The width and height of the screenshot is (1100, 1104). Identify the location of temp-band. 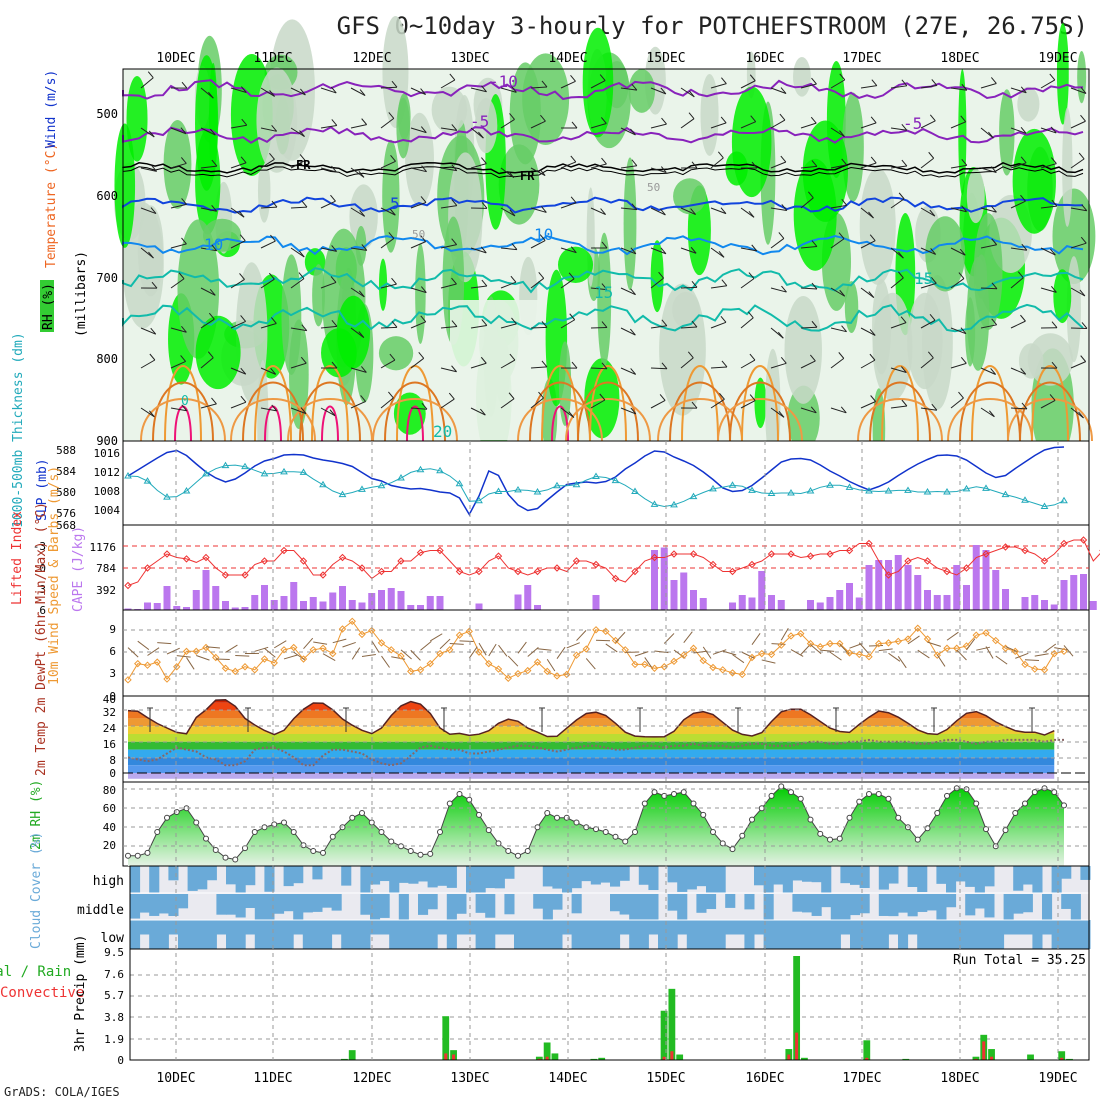
(606, 769).